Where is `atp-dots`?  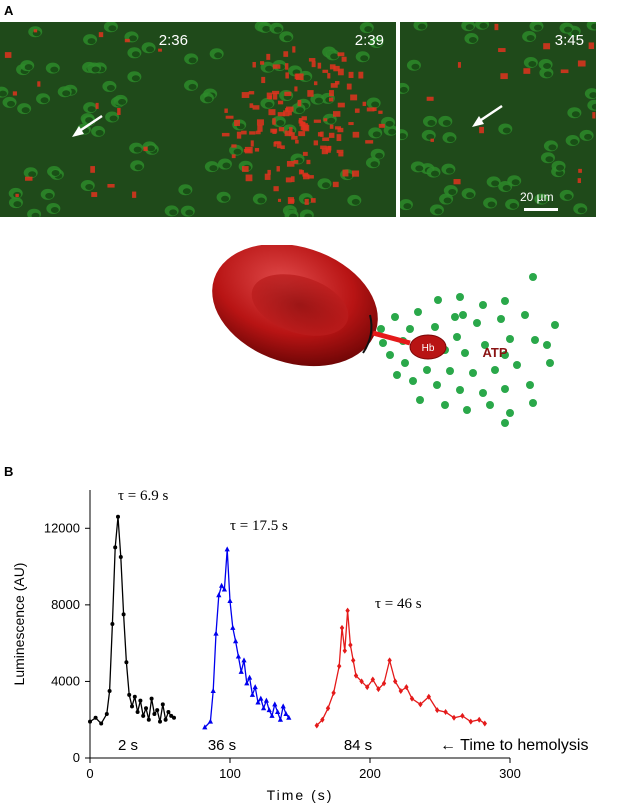
atp-dots is located at coordinates (468, 350).